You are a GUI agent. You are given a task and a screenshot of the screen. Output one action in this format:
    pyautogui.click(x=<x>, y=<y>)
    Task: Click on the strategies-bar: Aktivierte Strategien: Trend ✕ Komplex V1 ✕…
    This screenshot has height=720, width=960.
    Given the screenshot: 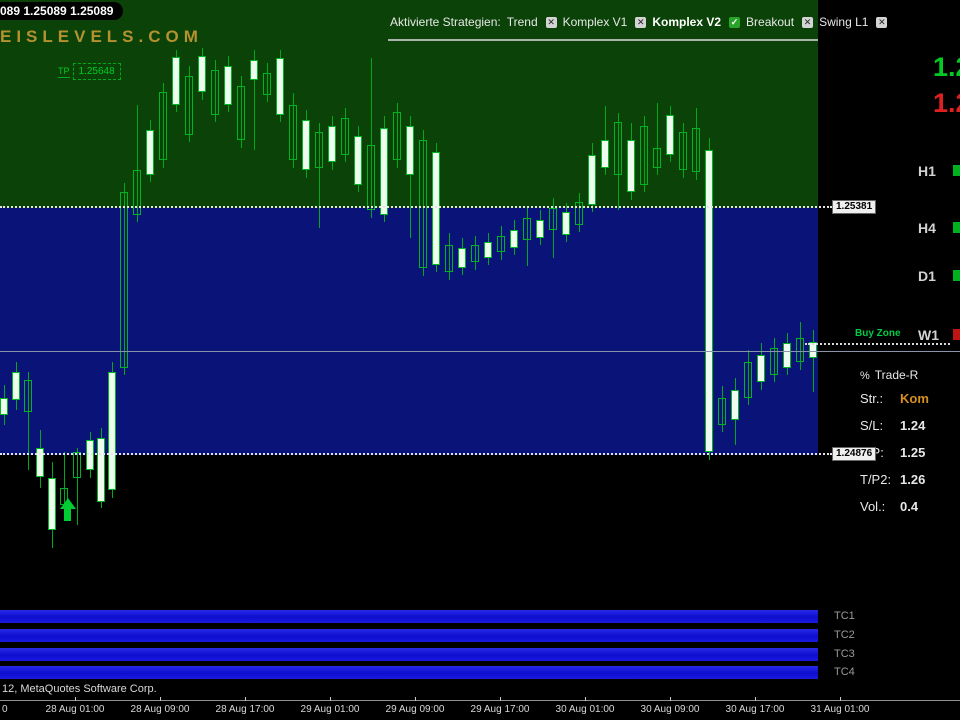 What is the action you would take?
    pyautogui.click(x=639, y=22)
    